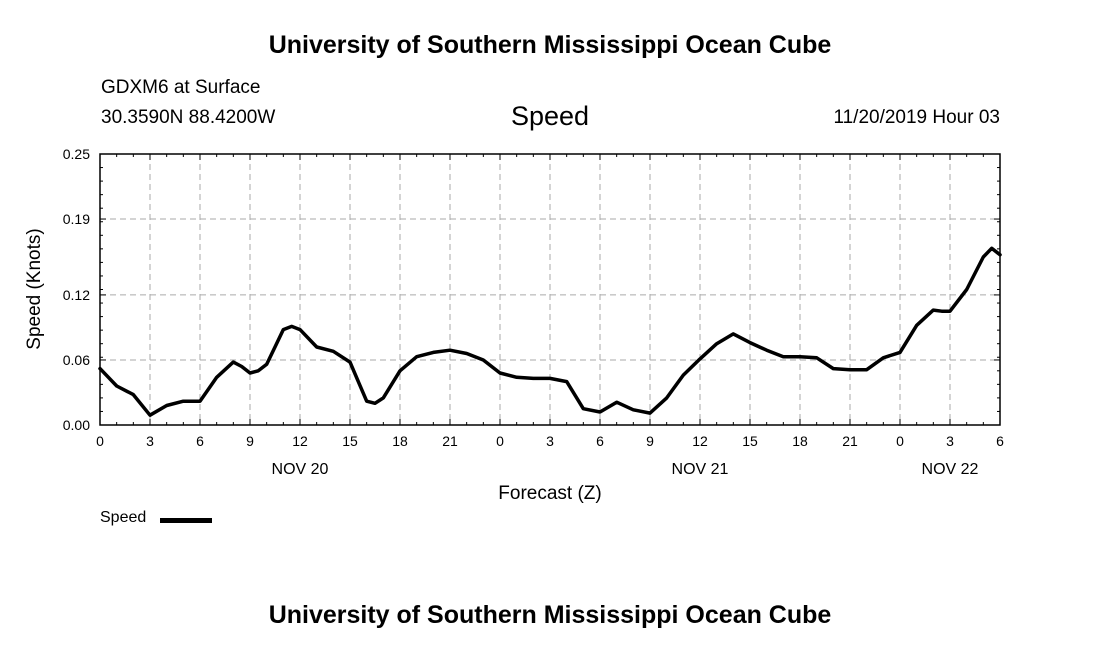 Image resolution: width=1100 pixels, height=650 pixels. Describe the element at coordinates (34, 289) in the screenshot. I see `y-axis-label: Speed (Knots)` at that location.